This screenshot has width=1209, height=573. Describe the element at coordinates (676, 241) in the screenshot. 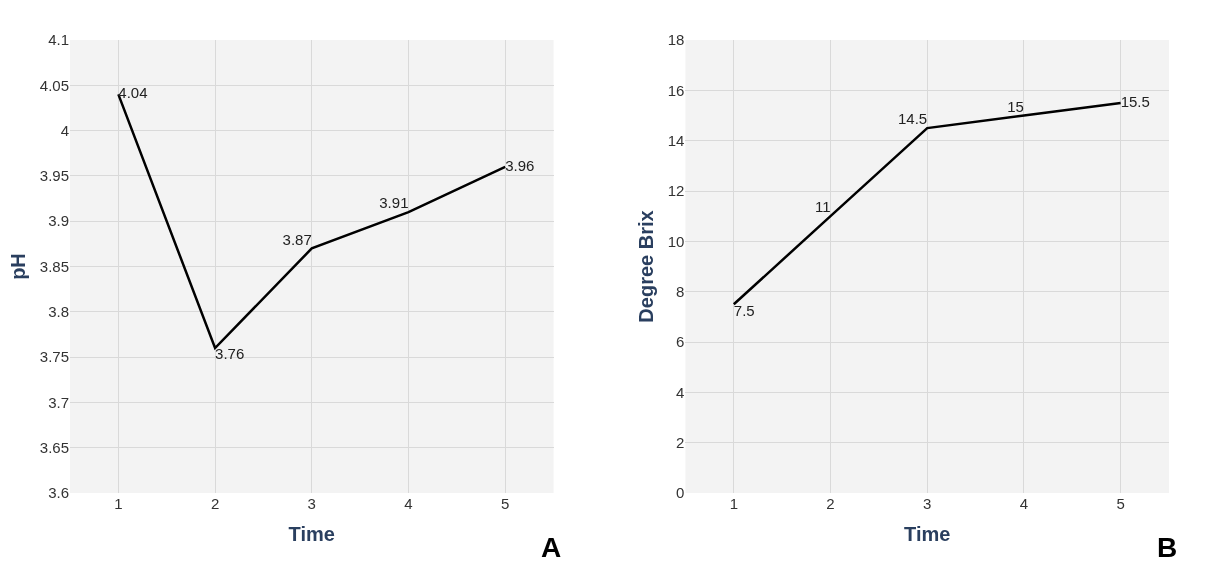

I see `y-tick-label: 10` at that location.